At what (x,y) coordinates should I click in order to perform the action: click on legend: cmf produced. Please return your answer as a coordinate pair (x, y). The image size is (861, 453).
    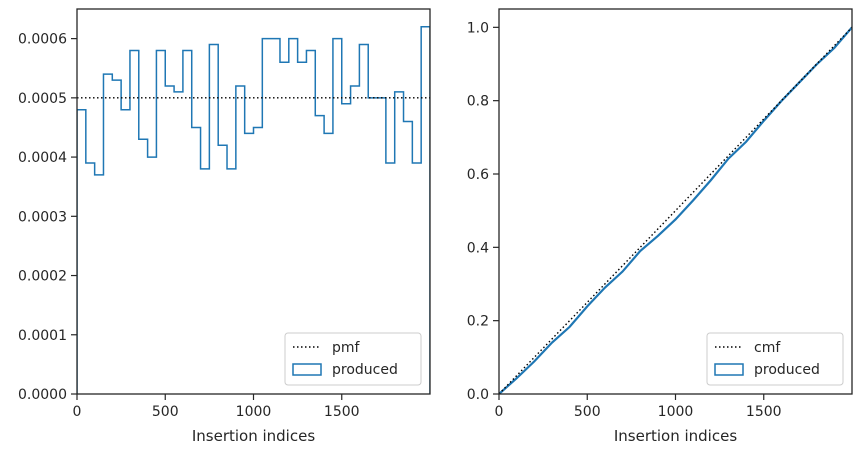
    Looking at the image, I should click on (775, 359).